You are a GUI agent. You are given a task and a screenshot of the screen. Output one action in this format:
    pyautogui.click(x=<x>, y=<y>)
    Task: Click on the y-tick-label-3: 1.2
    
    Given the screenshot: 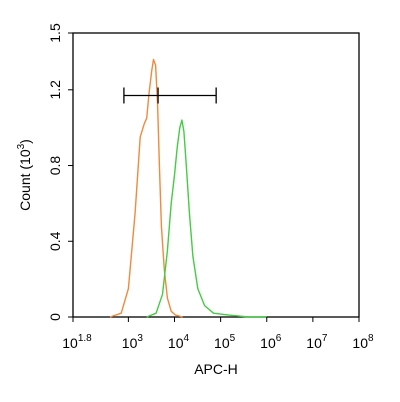 What is the action you would take?
    pyautogui.click(x=55, y=90)
    